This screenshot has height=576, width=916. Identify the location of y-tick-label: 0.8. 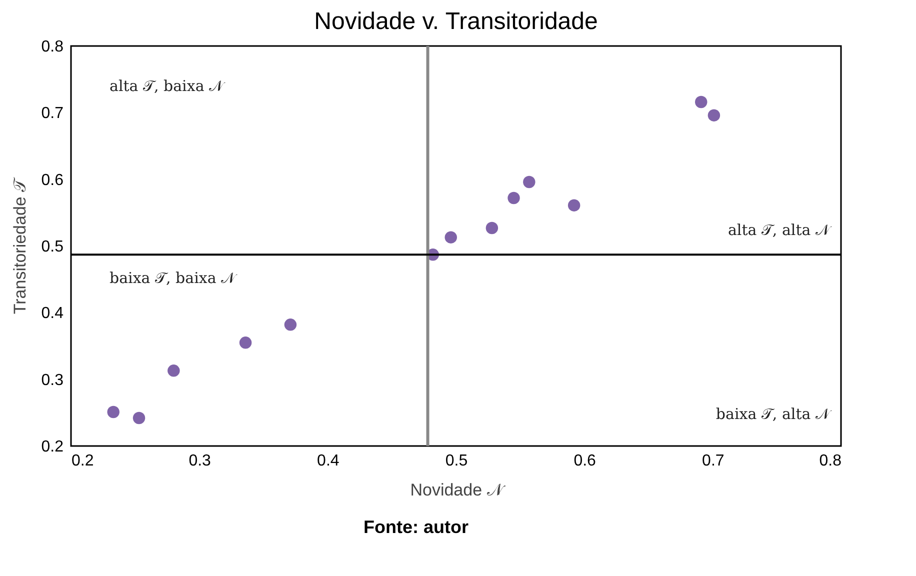
(52, 47).